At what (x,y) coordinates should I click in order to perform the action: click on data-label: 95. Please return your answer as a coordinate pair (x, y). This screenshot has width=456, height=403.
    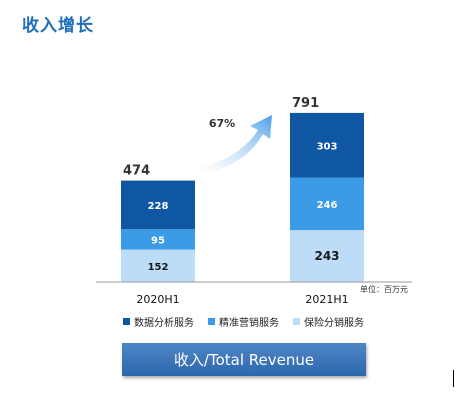
    Looking at the image, I should click on (158, 240).